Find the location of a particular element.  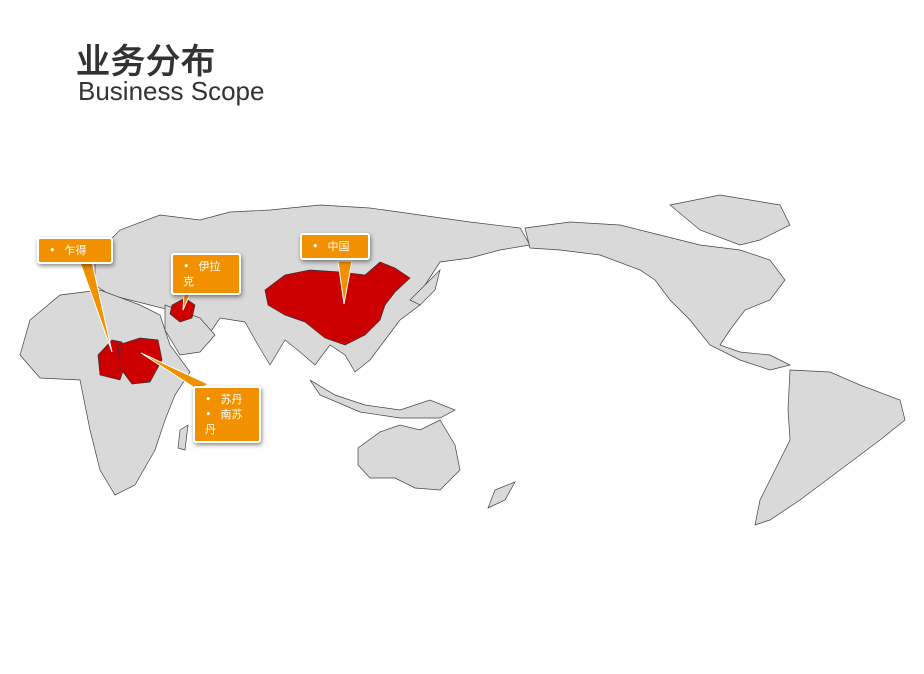

callout-item: 伊拉克 is located at coordinates (206, 274).